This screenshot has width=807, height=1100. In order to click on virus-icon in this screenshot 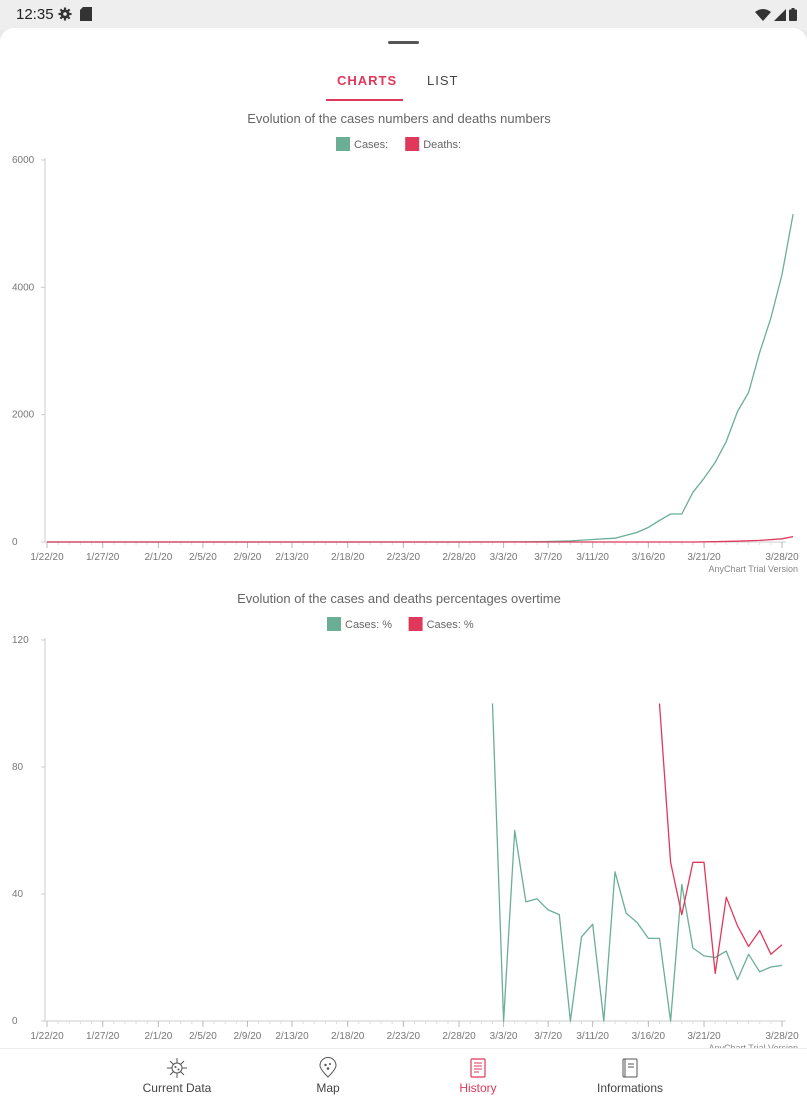, I will do `click(177, 1068)`.